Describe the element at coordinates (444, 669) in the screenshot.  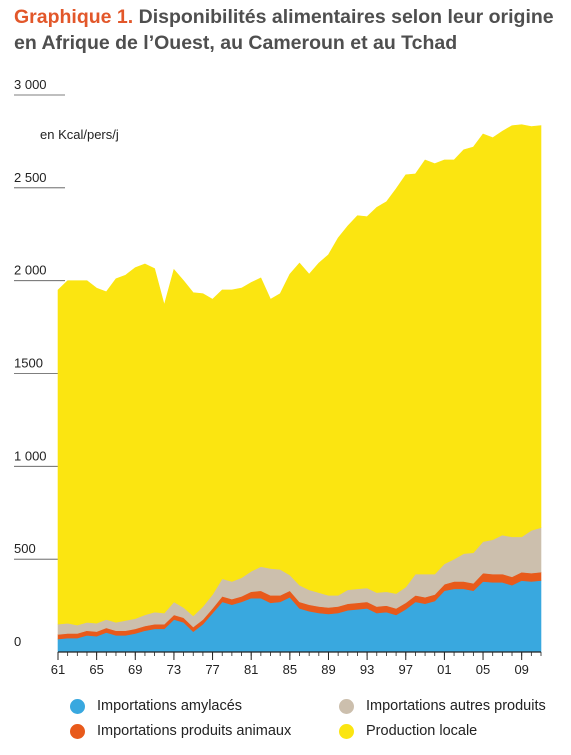
I see `x-tick-label: 01` at that location.